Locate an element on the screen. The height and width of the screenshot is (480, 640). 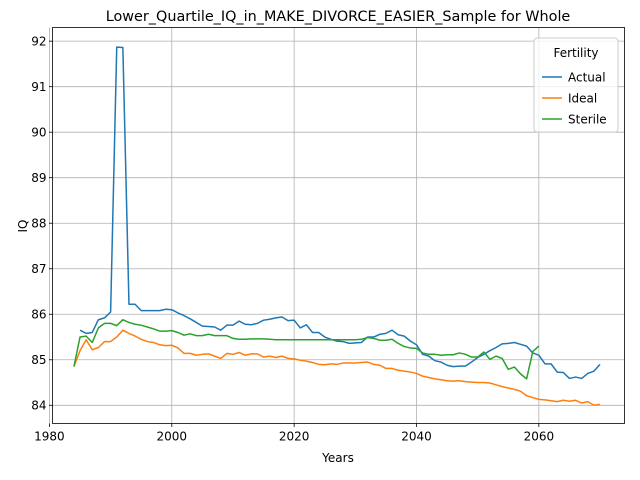
y-tick-label: 89 is located at coordinates (38, 178).